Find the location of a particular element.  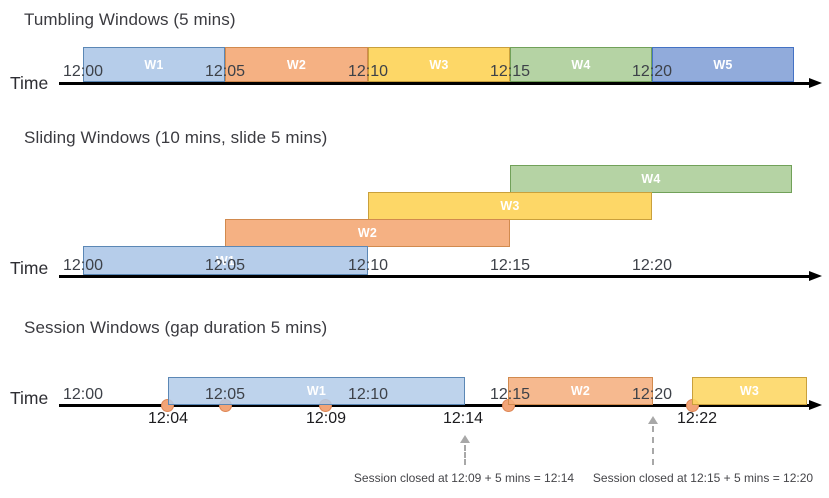

sliding-window-w2-label: W2 is located at coordinates (367, 233).